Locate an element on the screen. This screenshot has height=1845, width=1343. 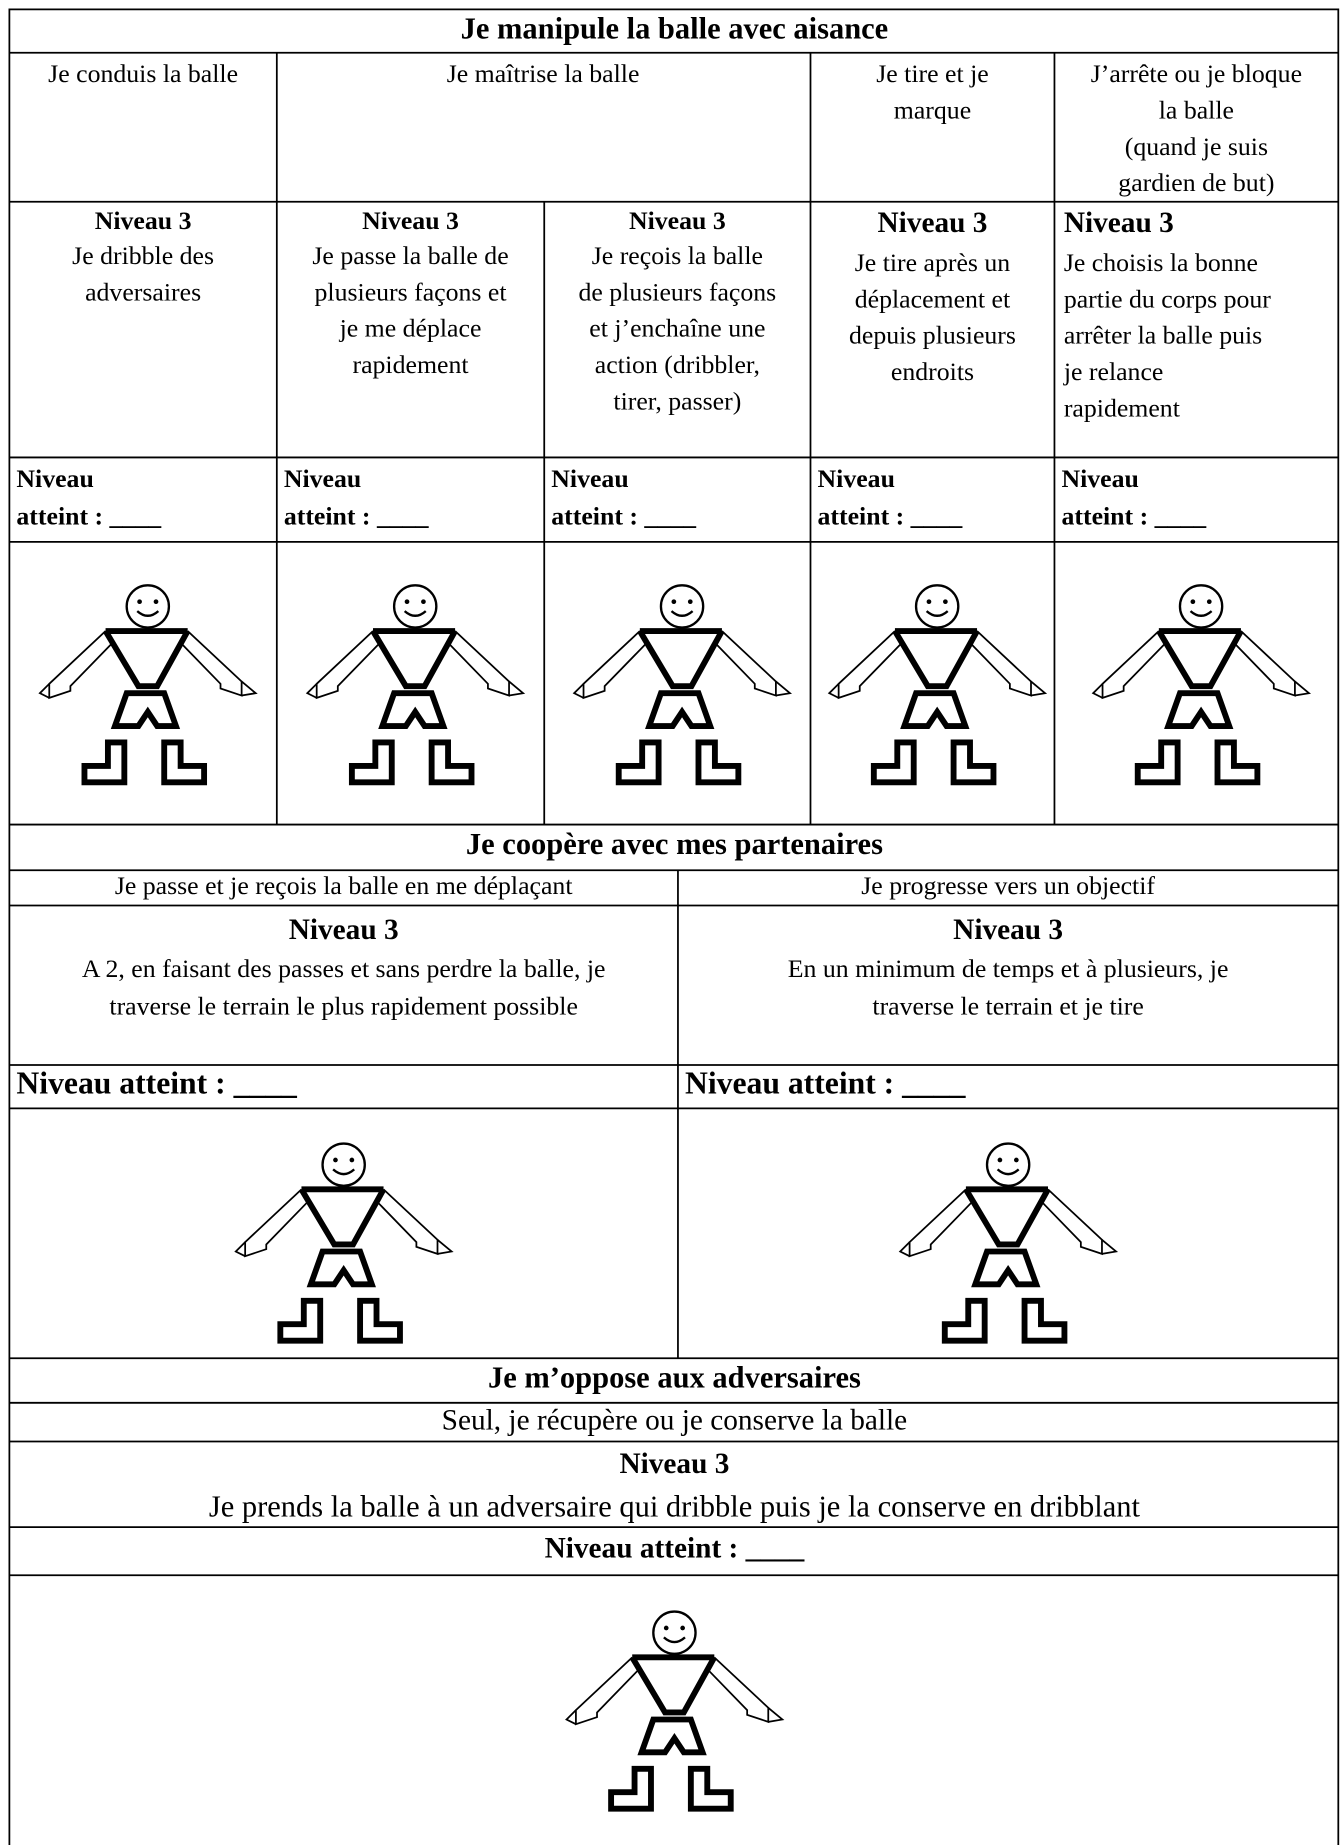
level-text: déplacement et is located at coordinates (933, 298).